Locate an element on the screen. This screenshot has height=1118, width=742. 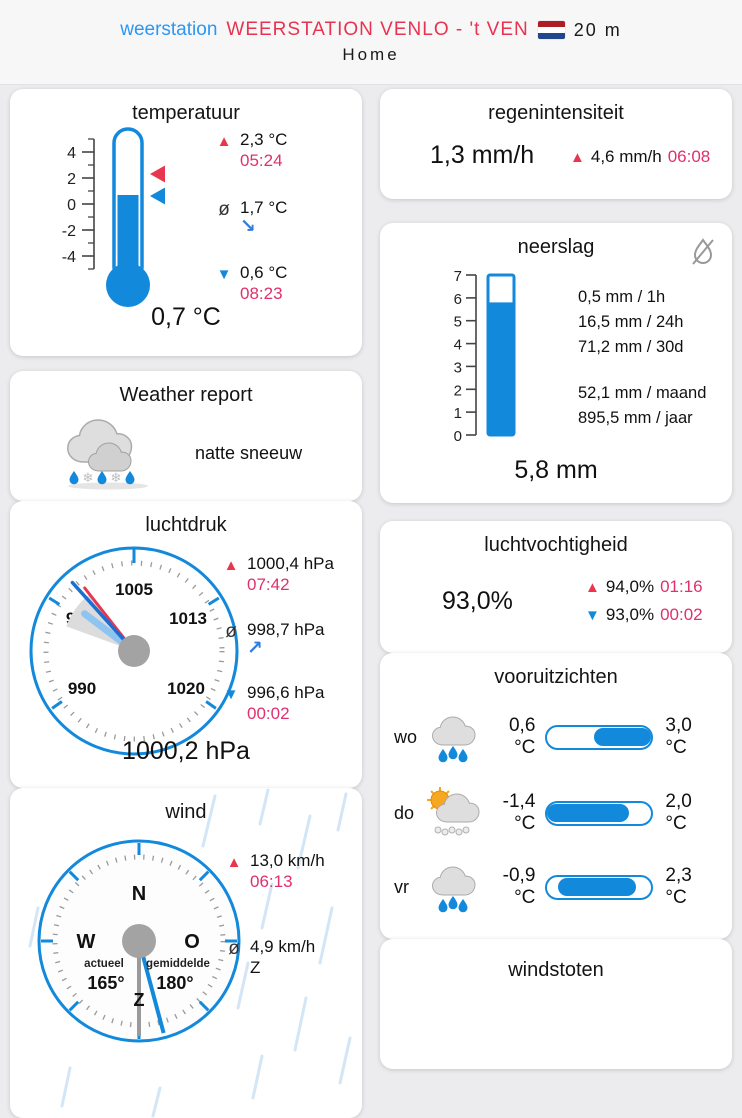
svg-text: N is located at coordinates (139, 894).